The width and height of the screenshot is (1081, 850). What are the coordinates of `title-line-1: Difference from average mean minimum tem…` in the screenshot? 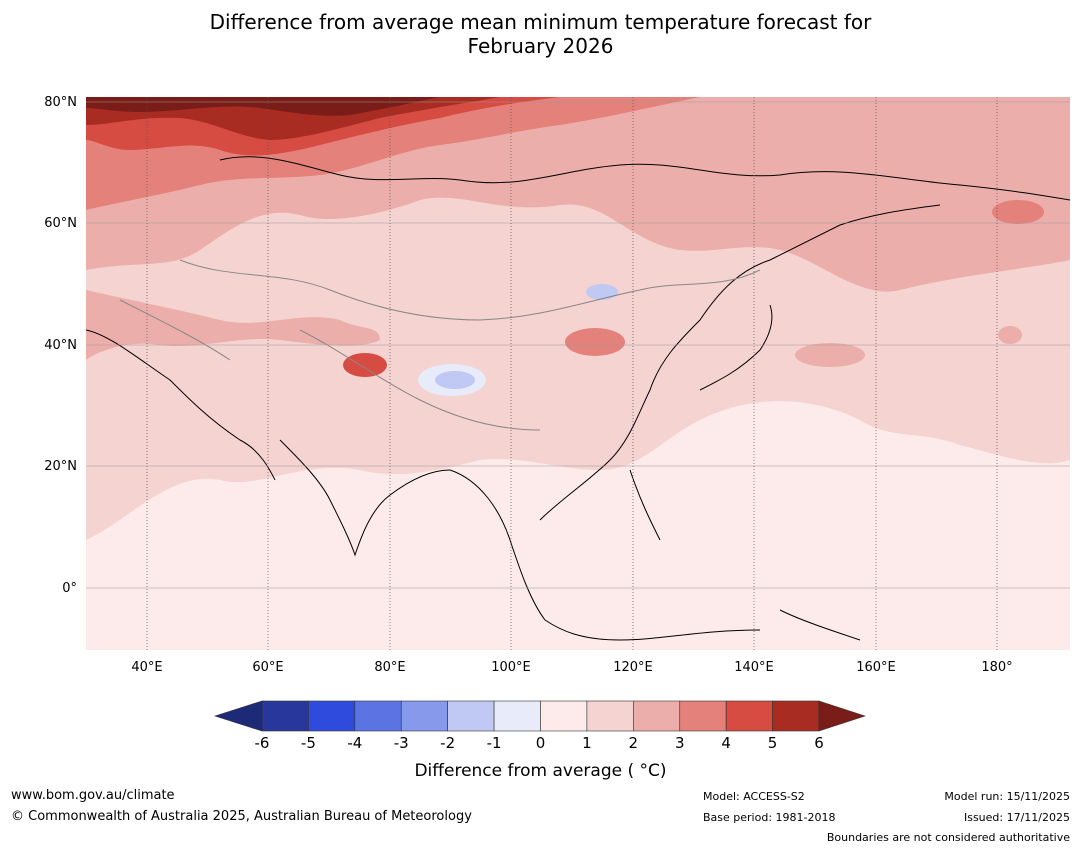 It's located at (540, 22).